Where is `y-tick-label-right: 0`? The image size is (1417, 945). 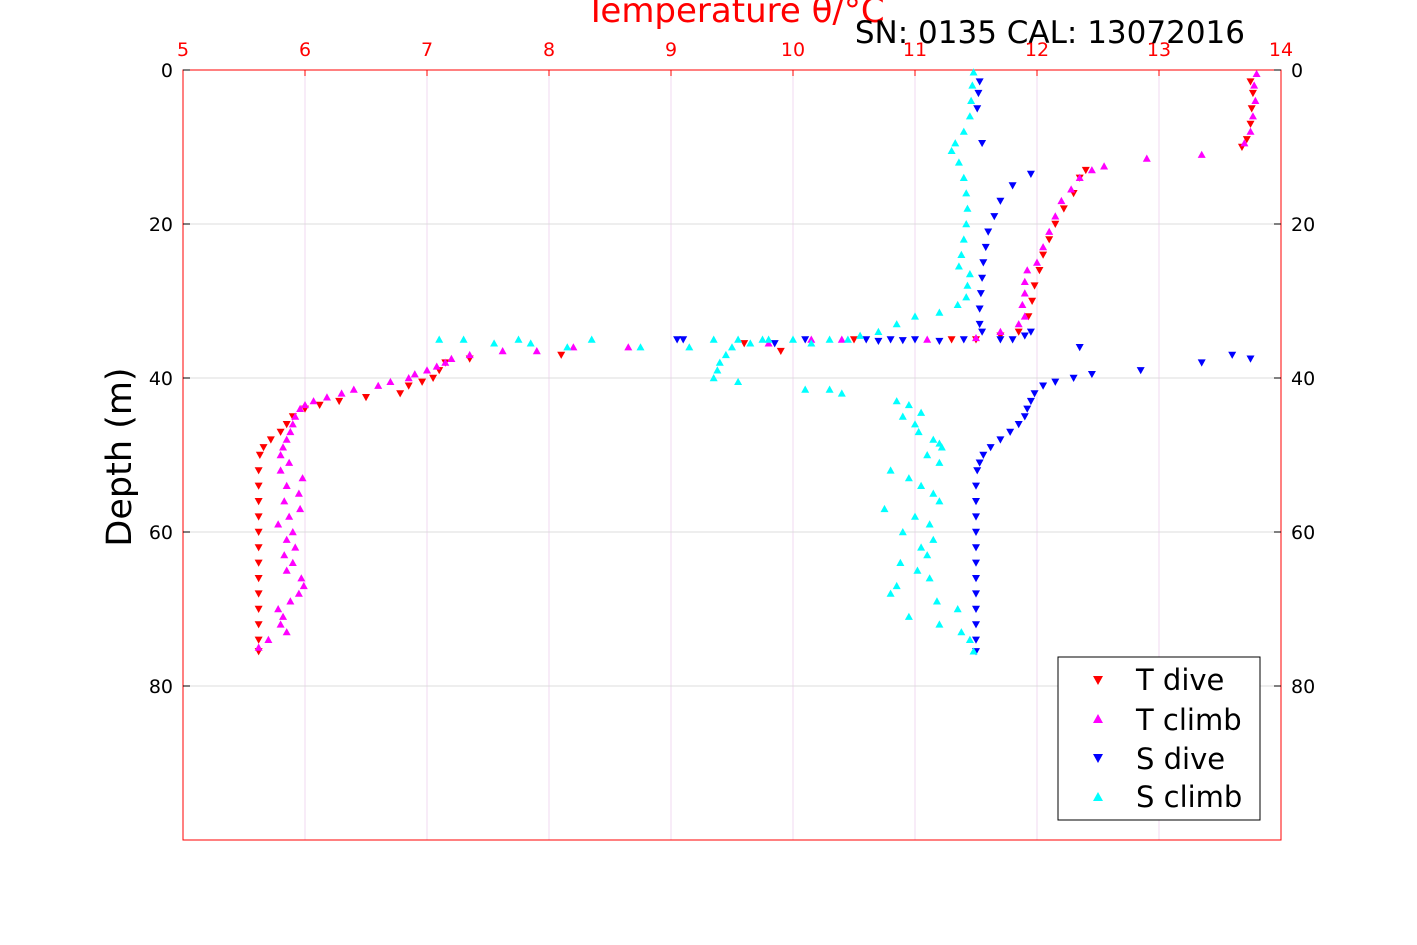 y-tick-label-right: 0 is located at coordinates (1297, 71).